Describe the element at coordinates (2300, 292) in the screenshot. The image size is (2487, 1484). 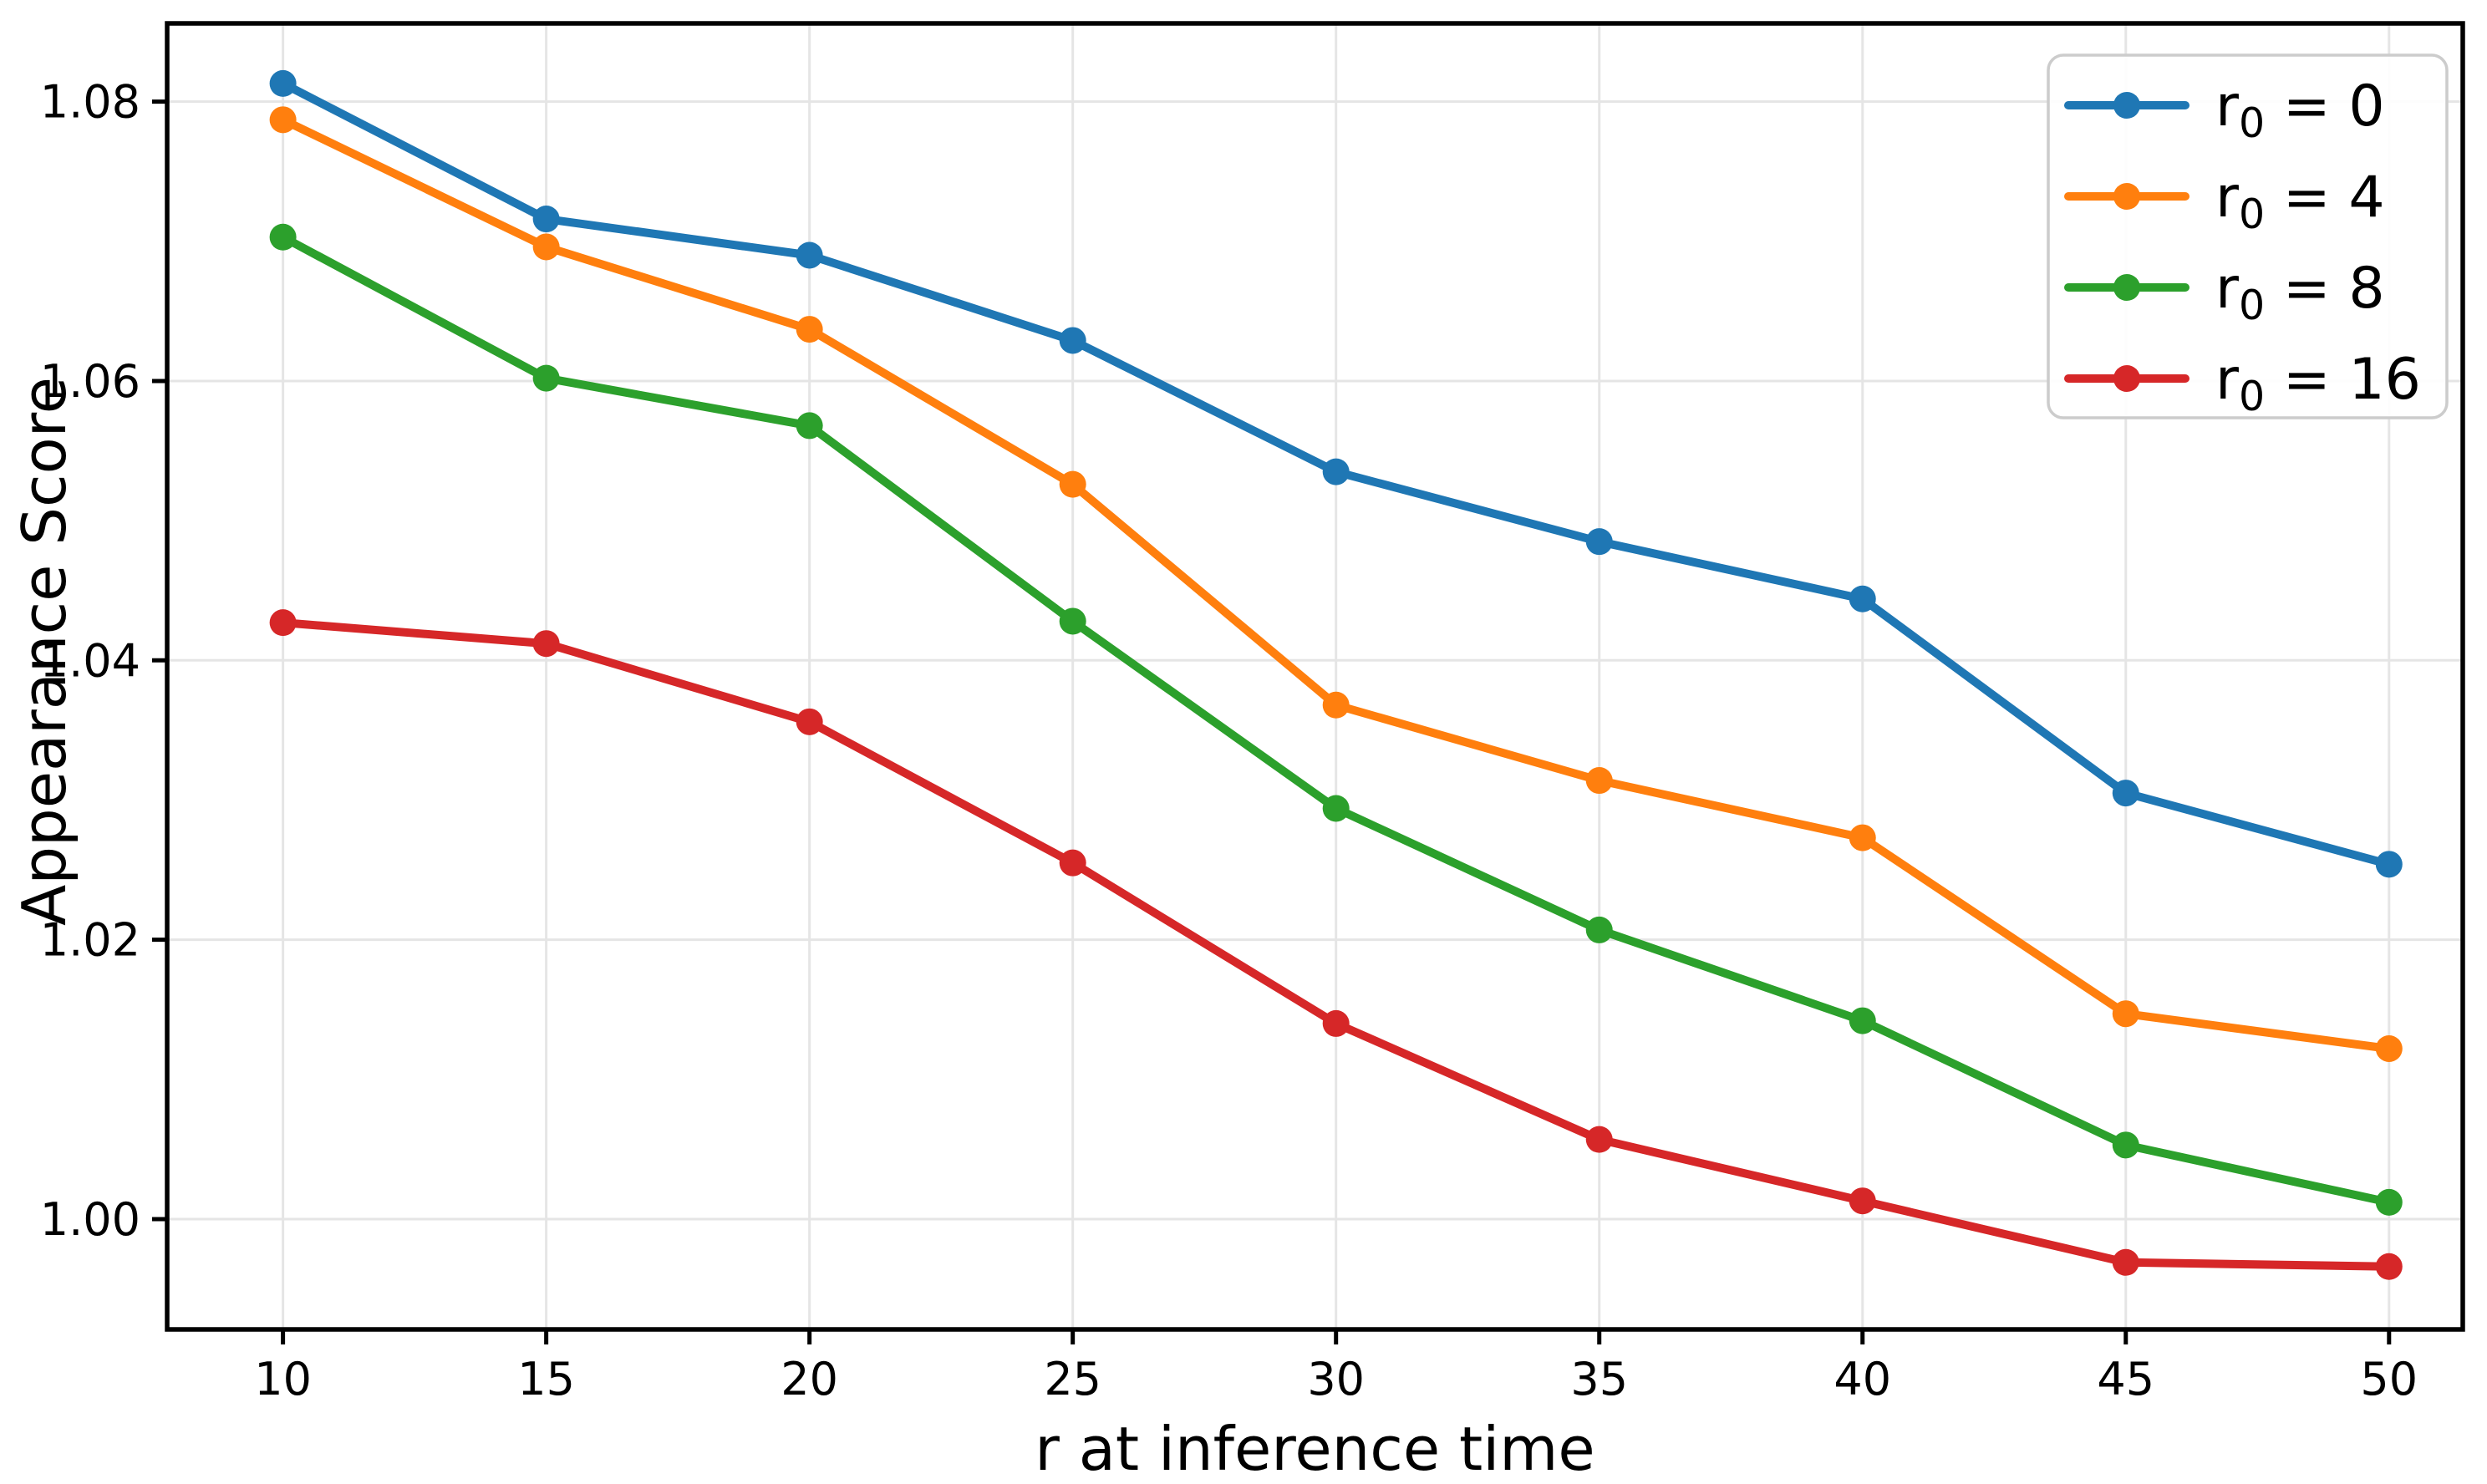
I see `legend-label: r0 = 8` at that location.